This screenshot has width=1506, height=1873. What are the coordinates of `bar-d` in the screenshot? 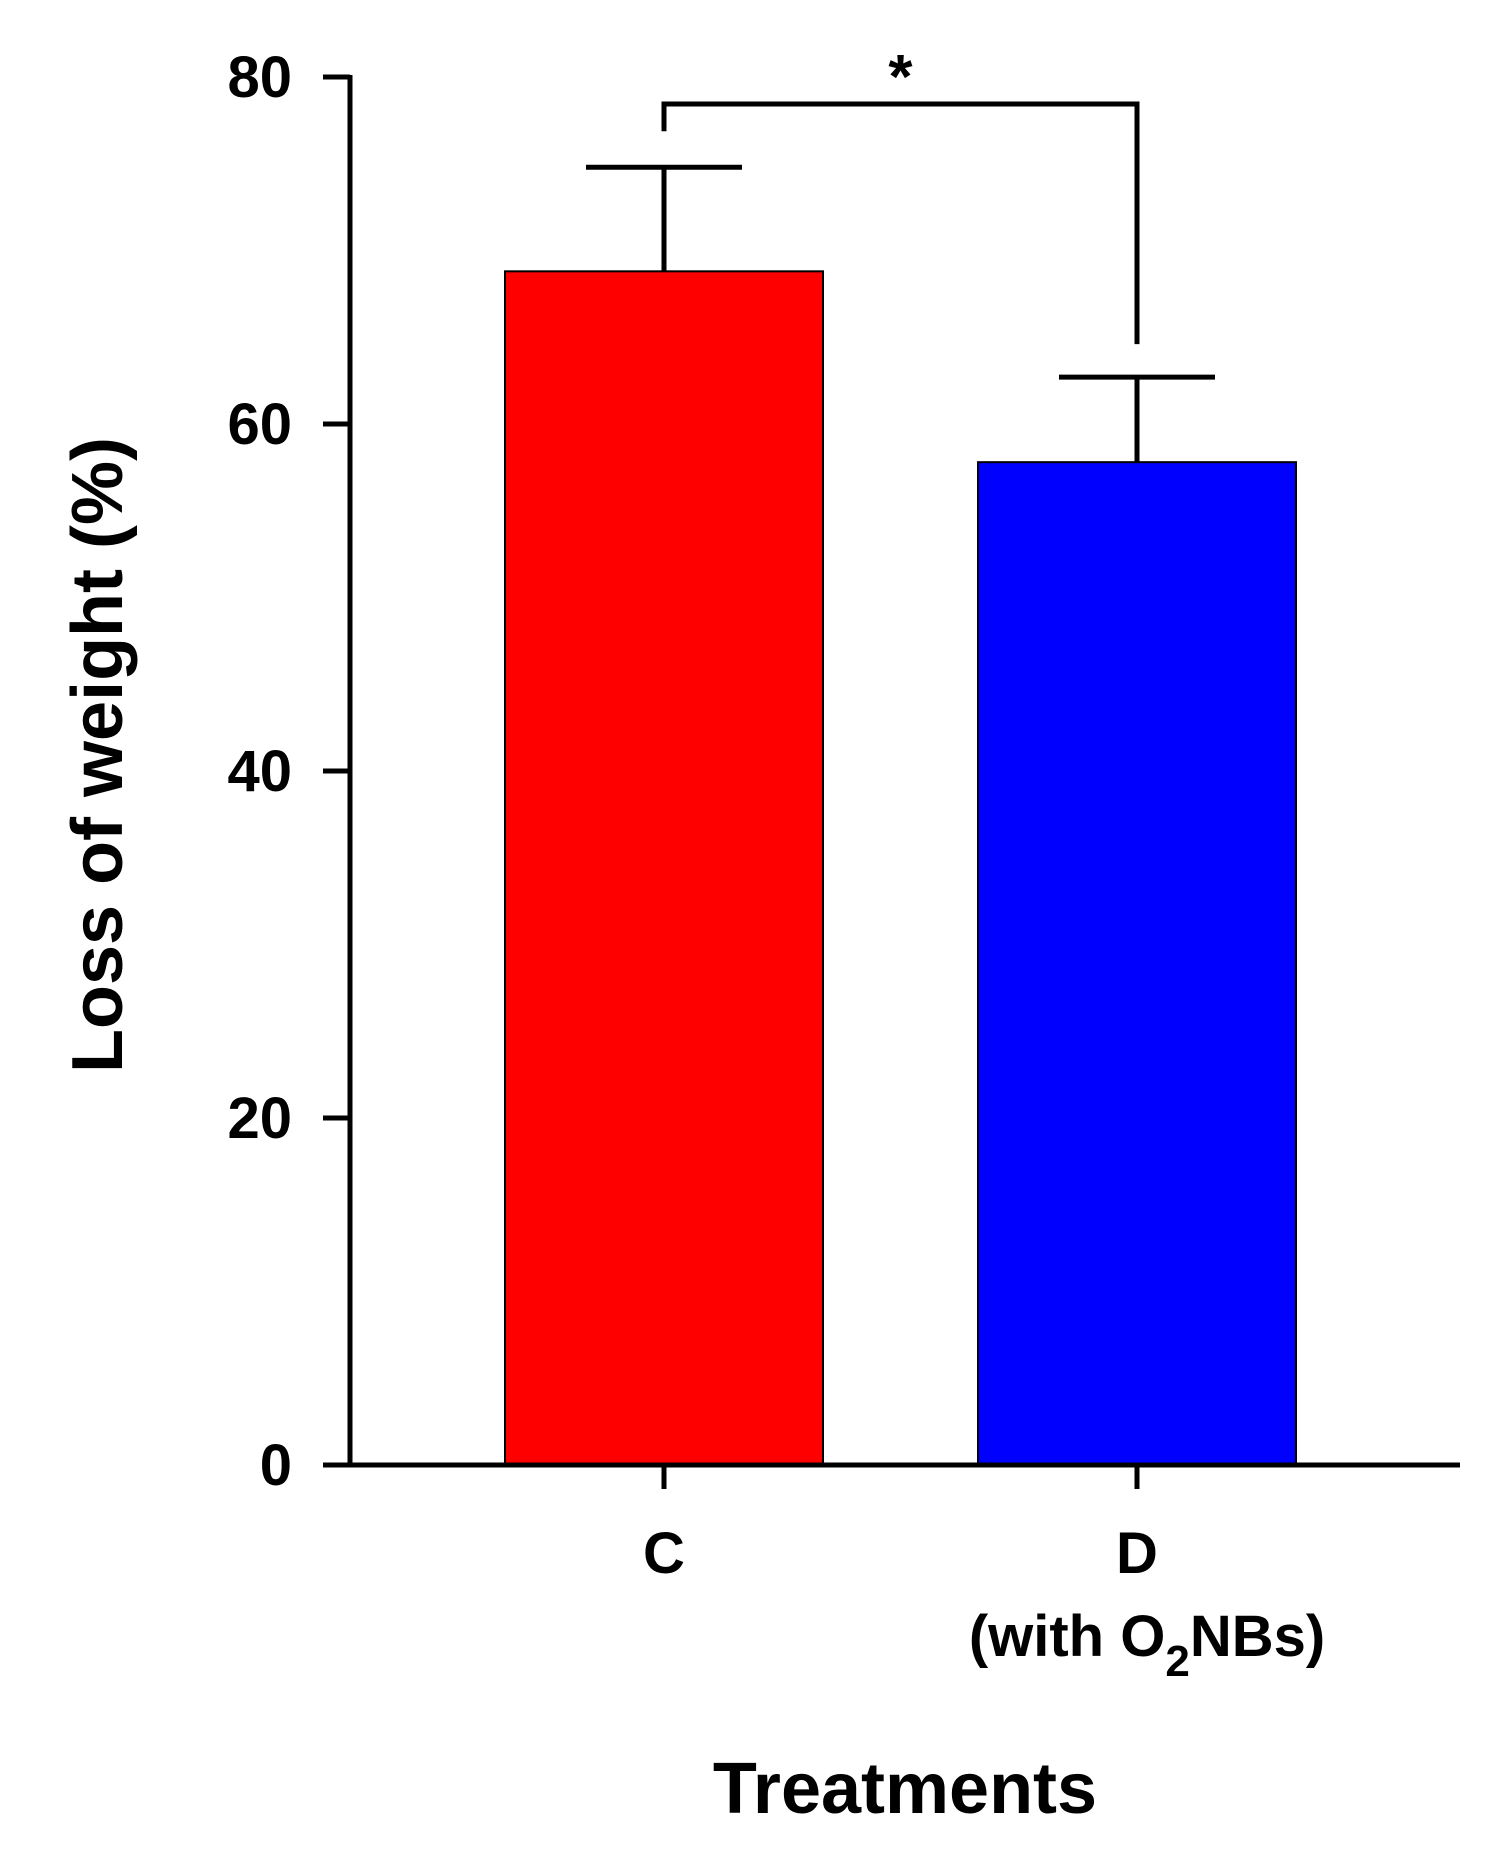 It's located at (1137, 964).